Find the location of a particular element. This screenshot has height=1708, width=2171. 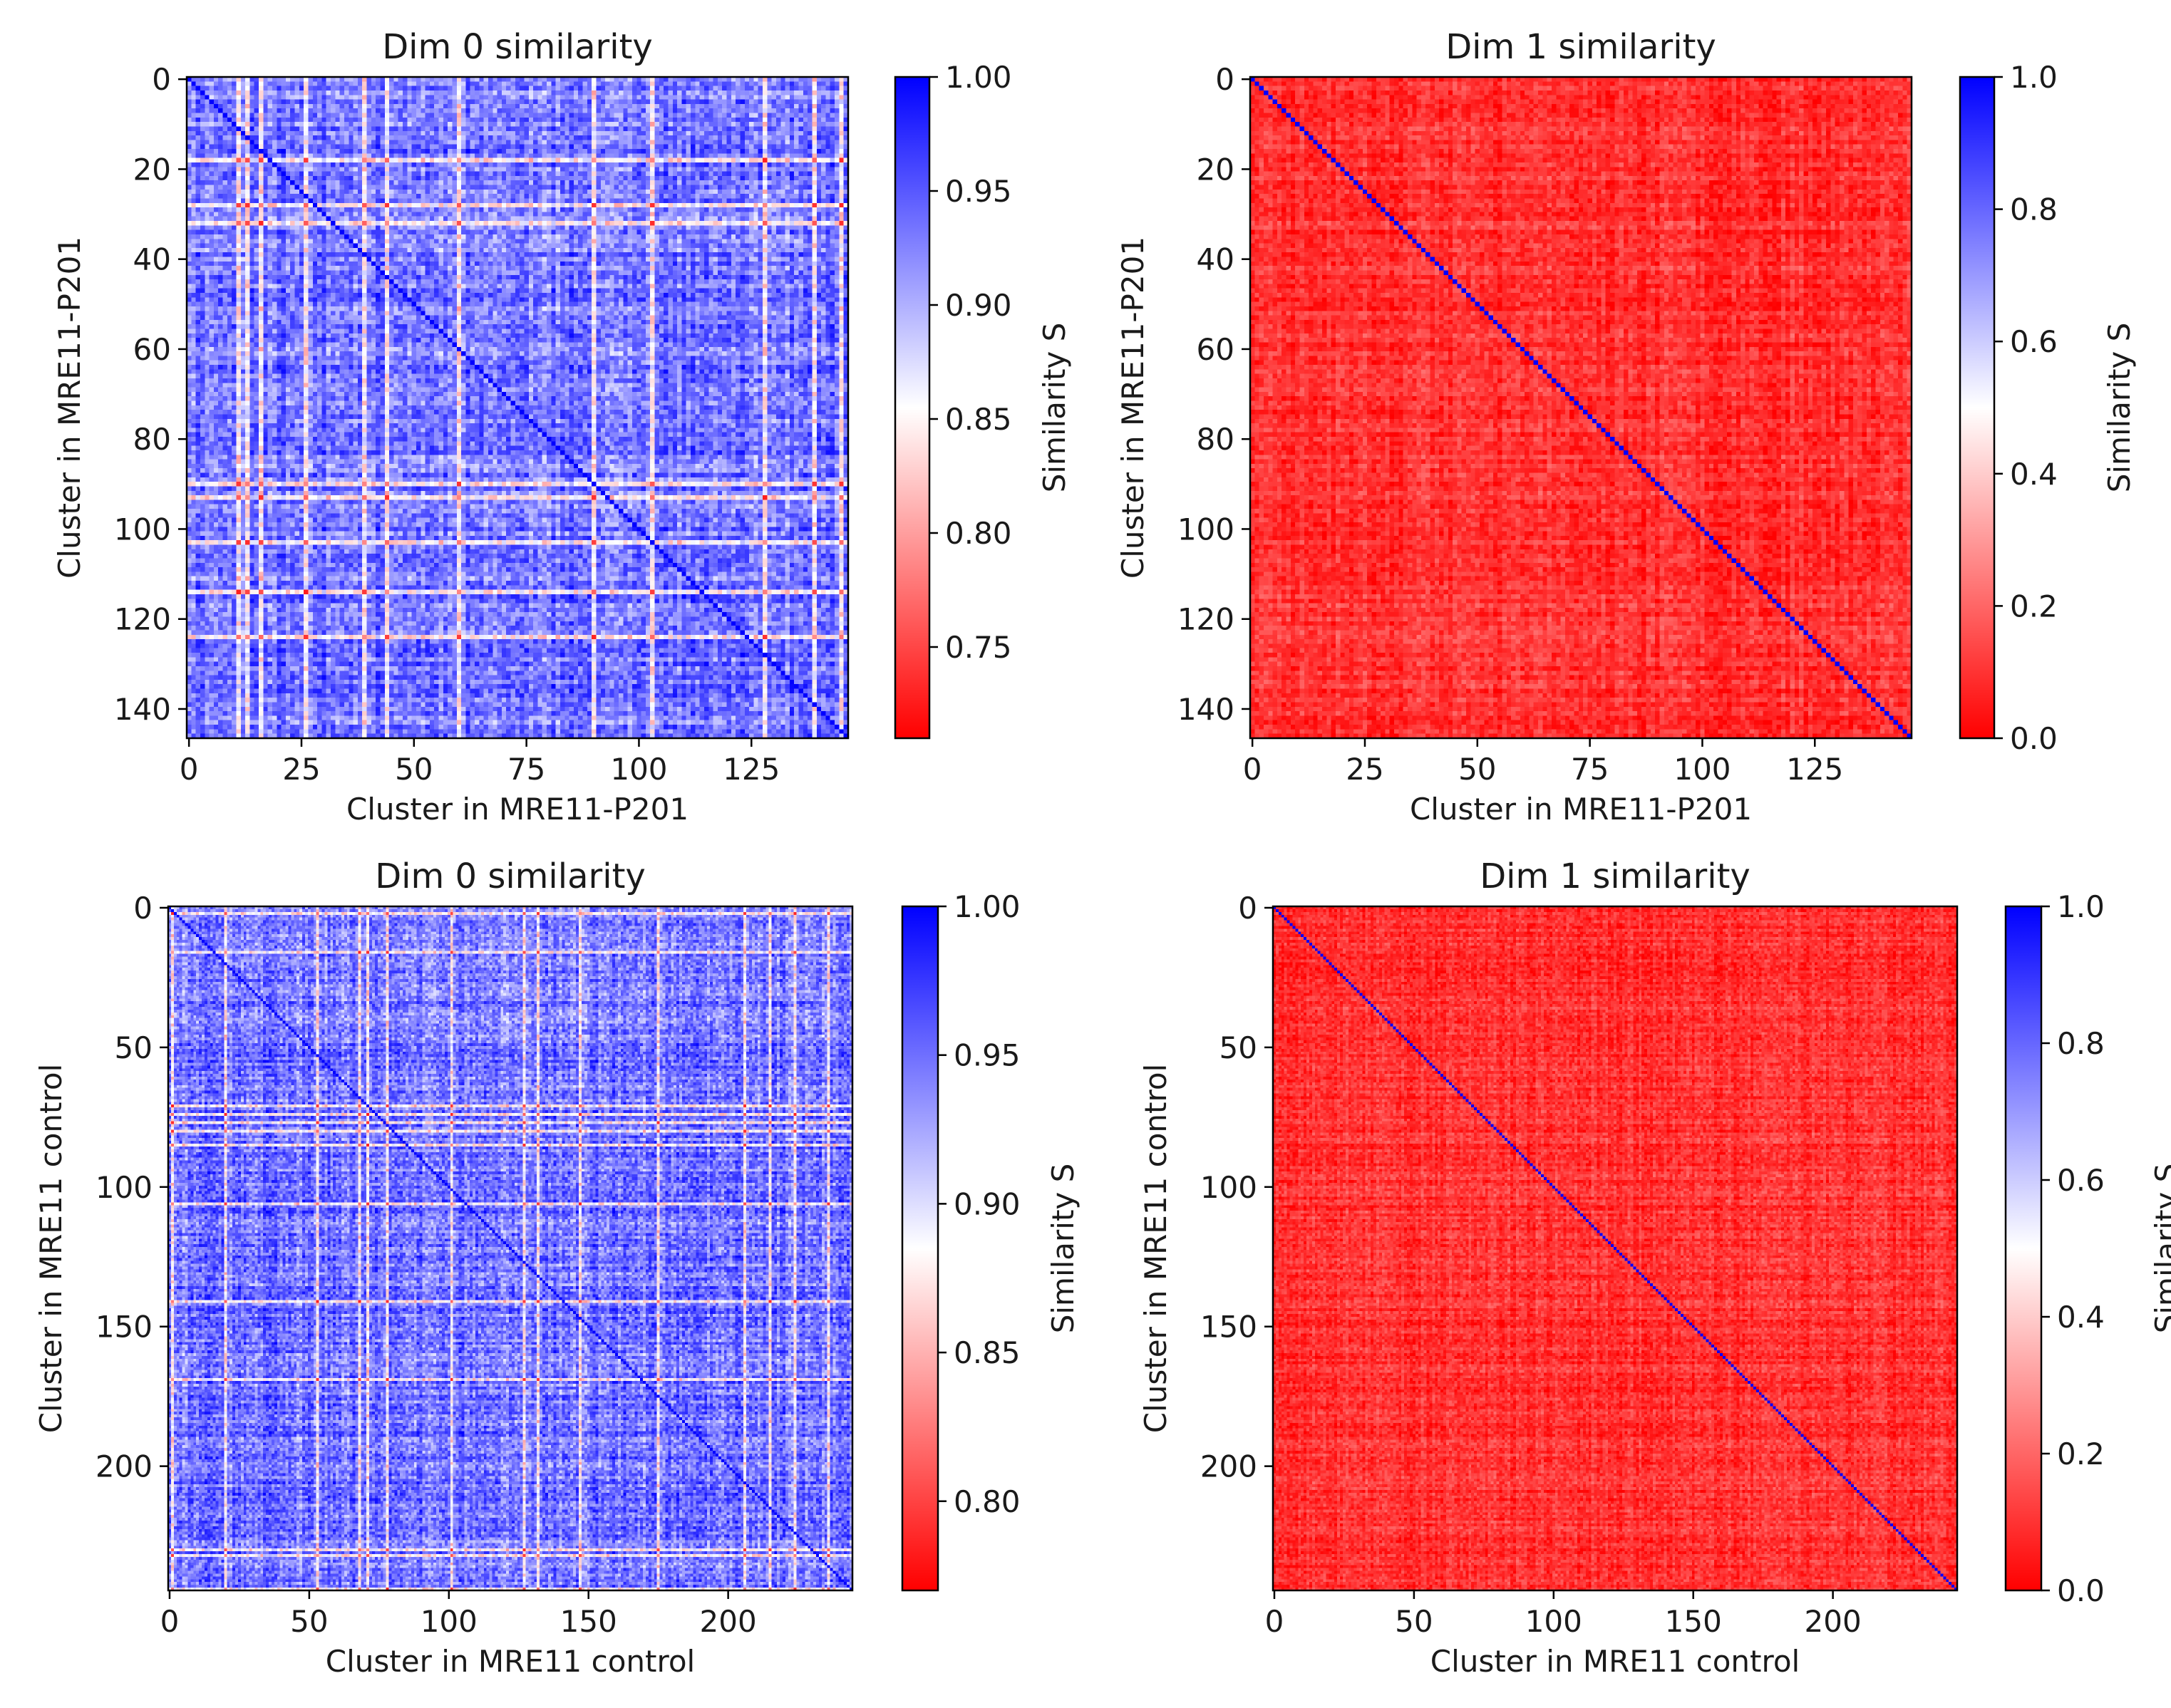

colorbar-tick-label: 0.75 is located at coordinates (978, 647).